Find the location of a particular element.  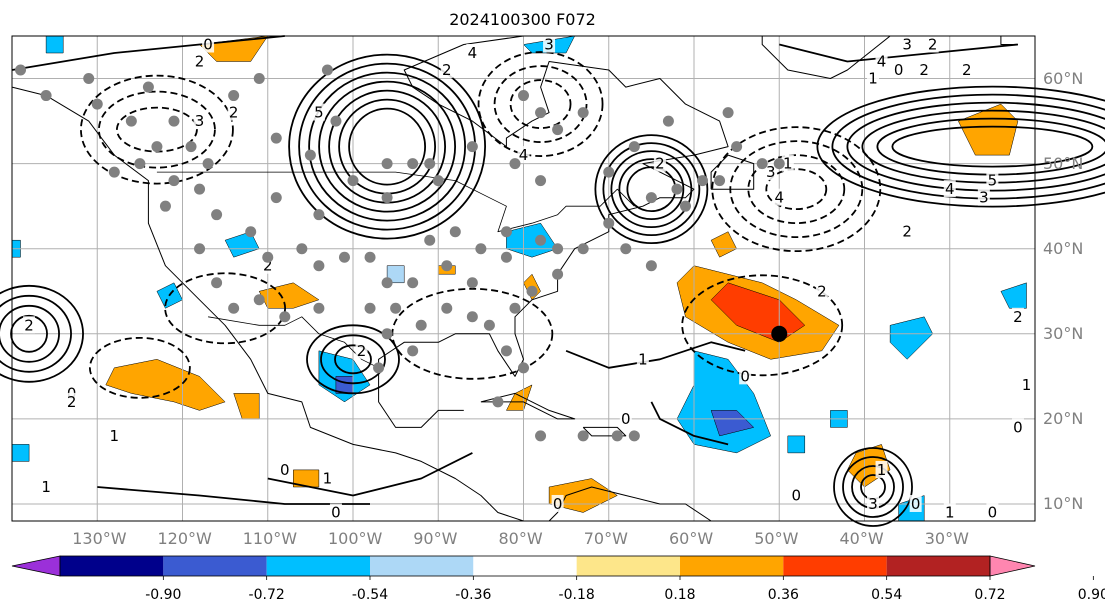

cuba-island is located at coordinates (528, 406).